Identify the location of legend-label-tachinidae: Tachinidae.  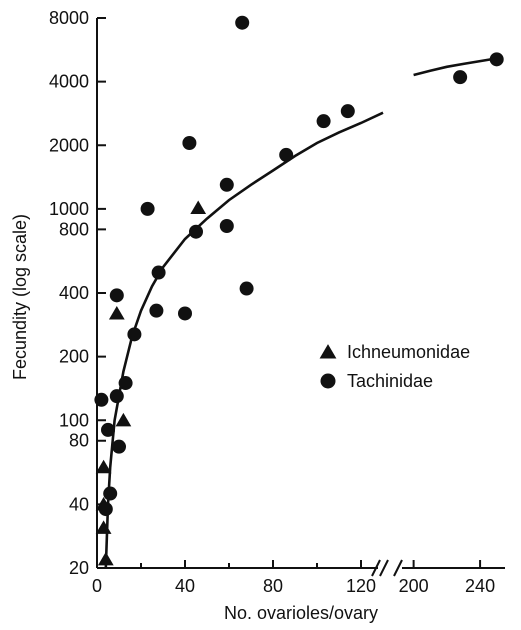
(390, 381).